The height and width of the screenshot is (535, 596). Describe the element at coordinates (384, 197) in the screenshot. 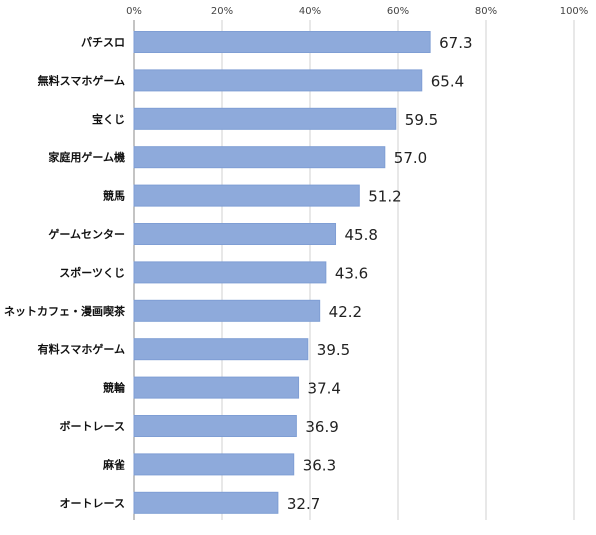

I see `value-label: 51.2` at that location.